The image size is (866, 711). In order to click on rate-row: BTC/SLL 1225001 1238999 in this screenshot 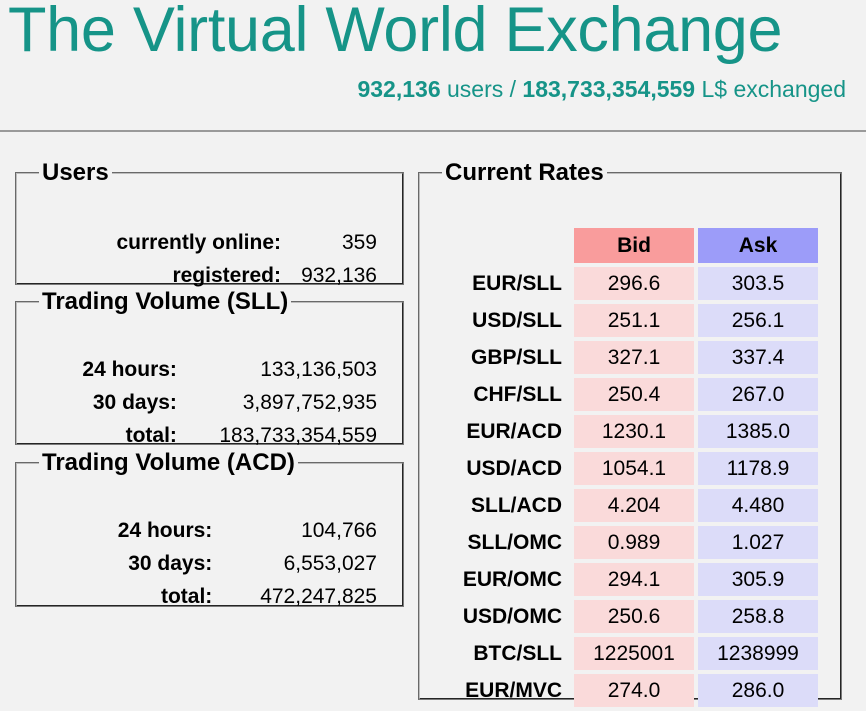, I will do `click(634, 653)`.